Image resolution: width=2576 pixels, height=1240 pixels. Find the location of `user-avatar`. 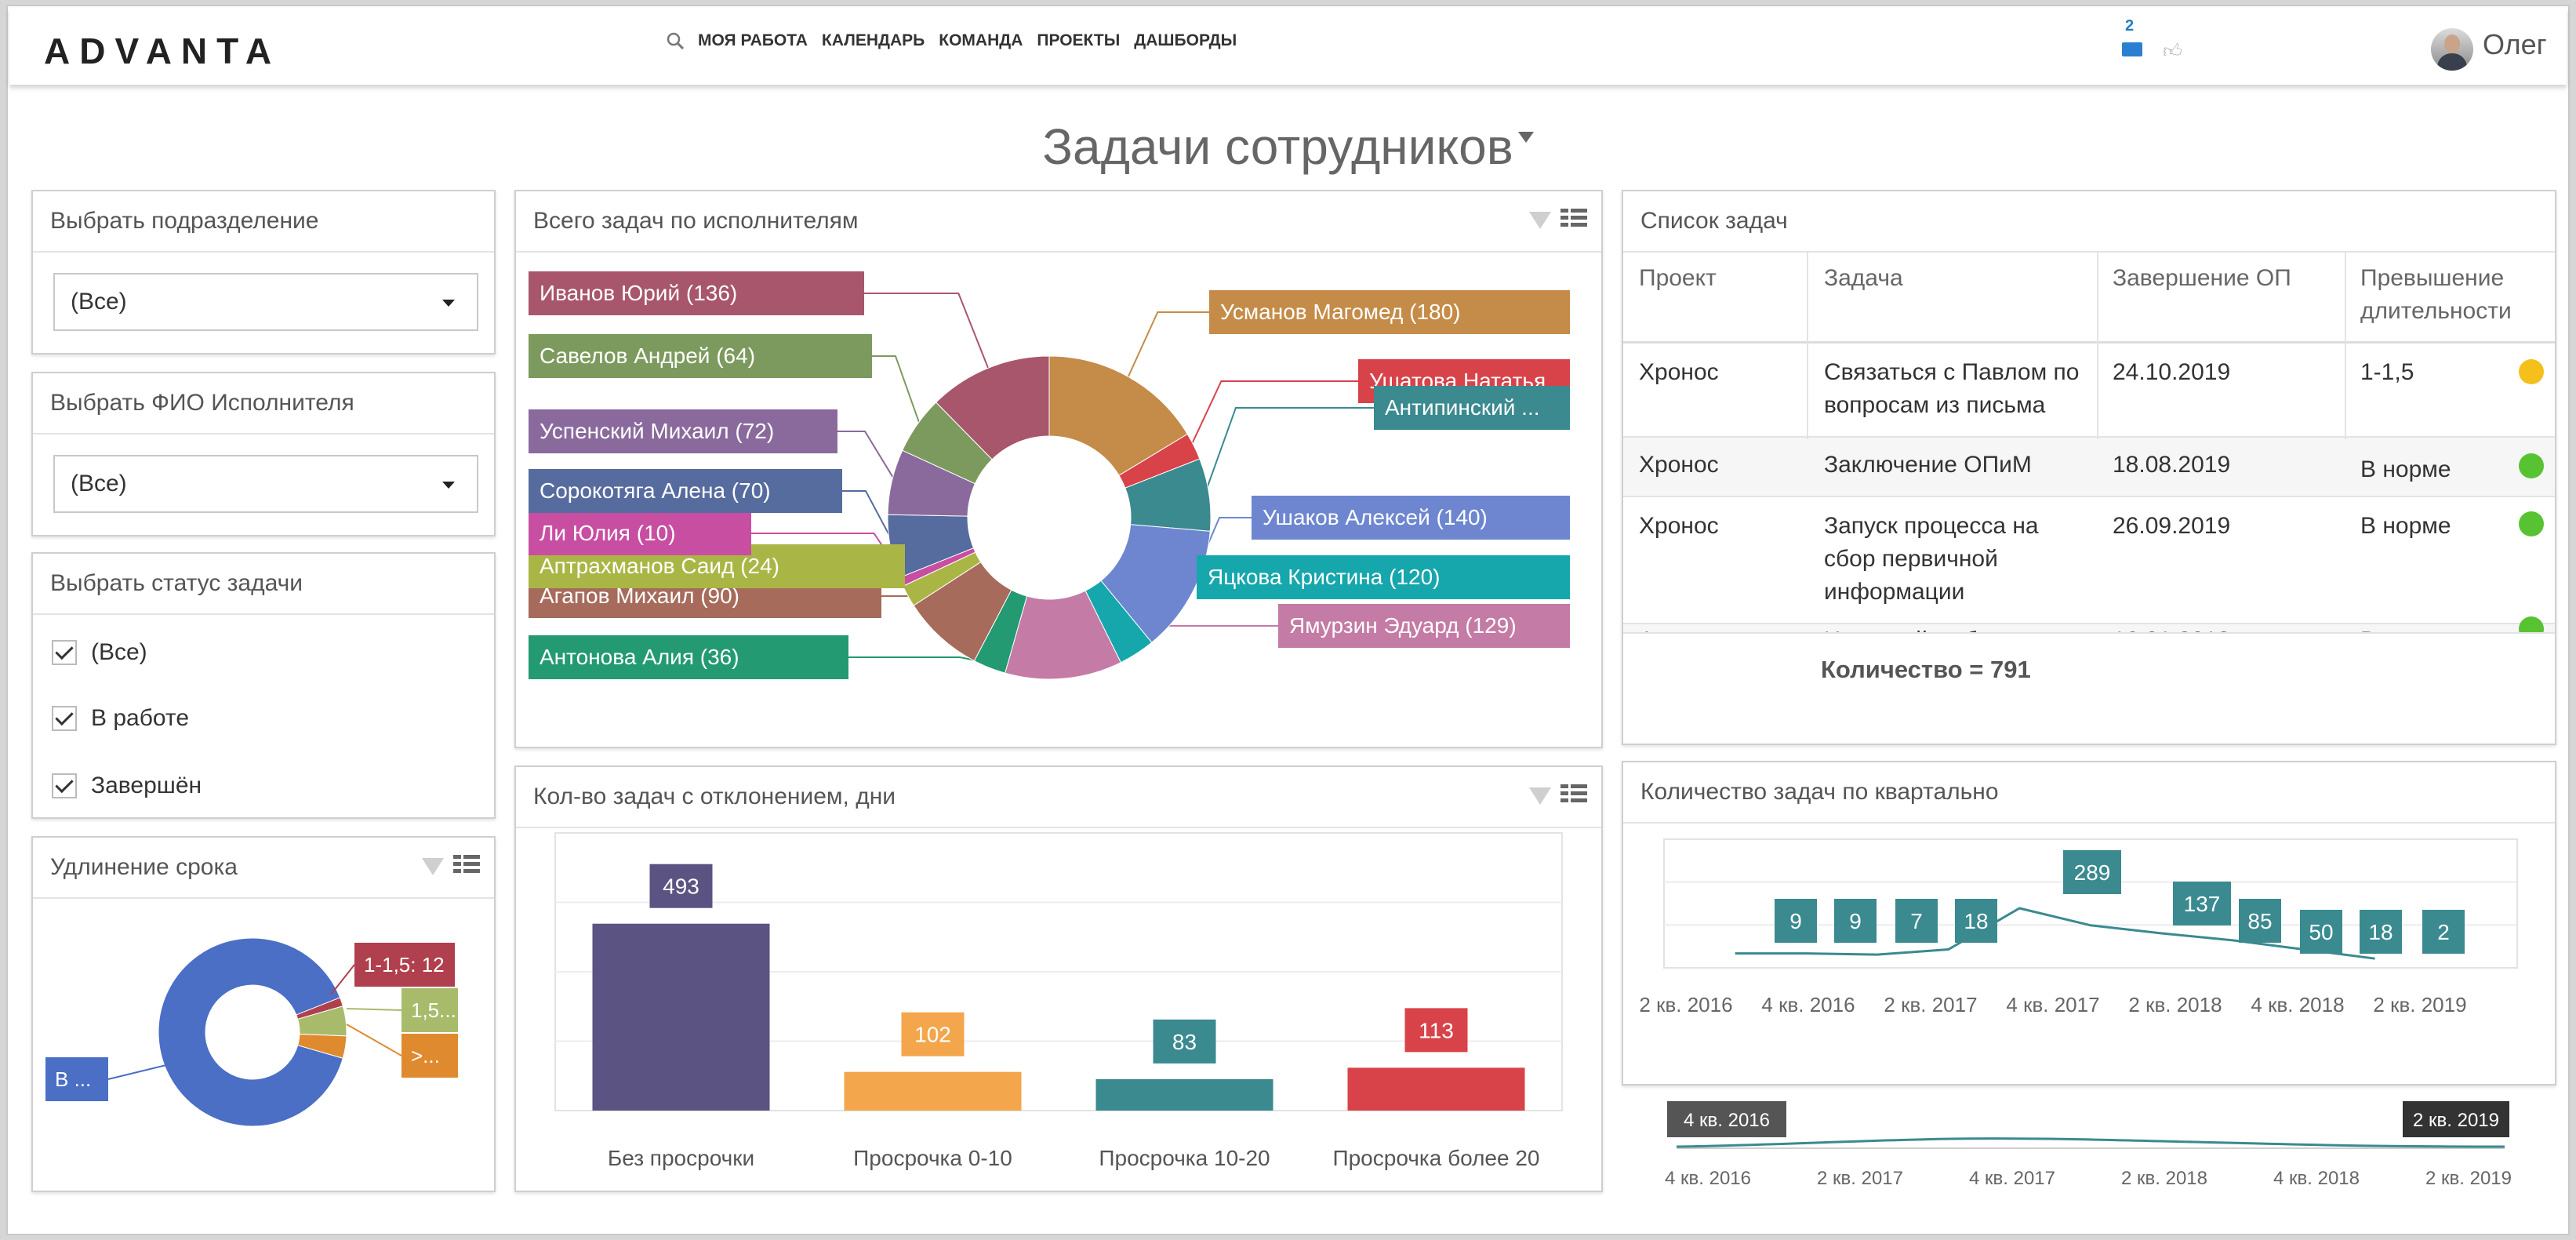

user-avatar is located at coordinates (2452, 49).